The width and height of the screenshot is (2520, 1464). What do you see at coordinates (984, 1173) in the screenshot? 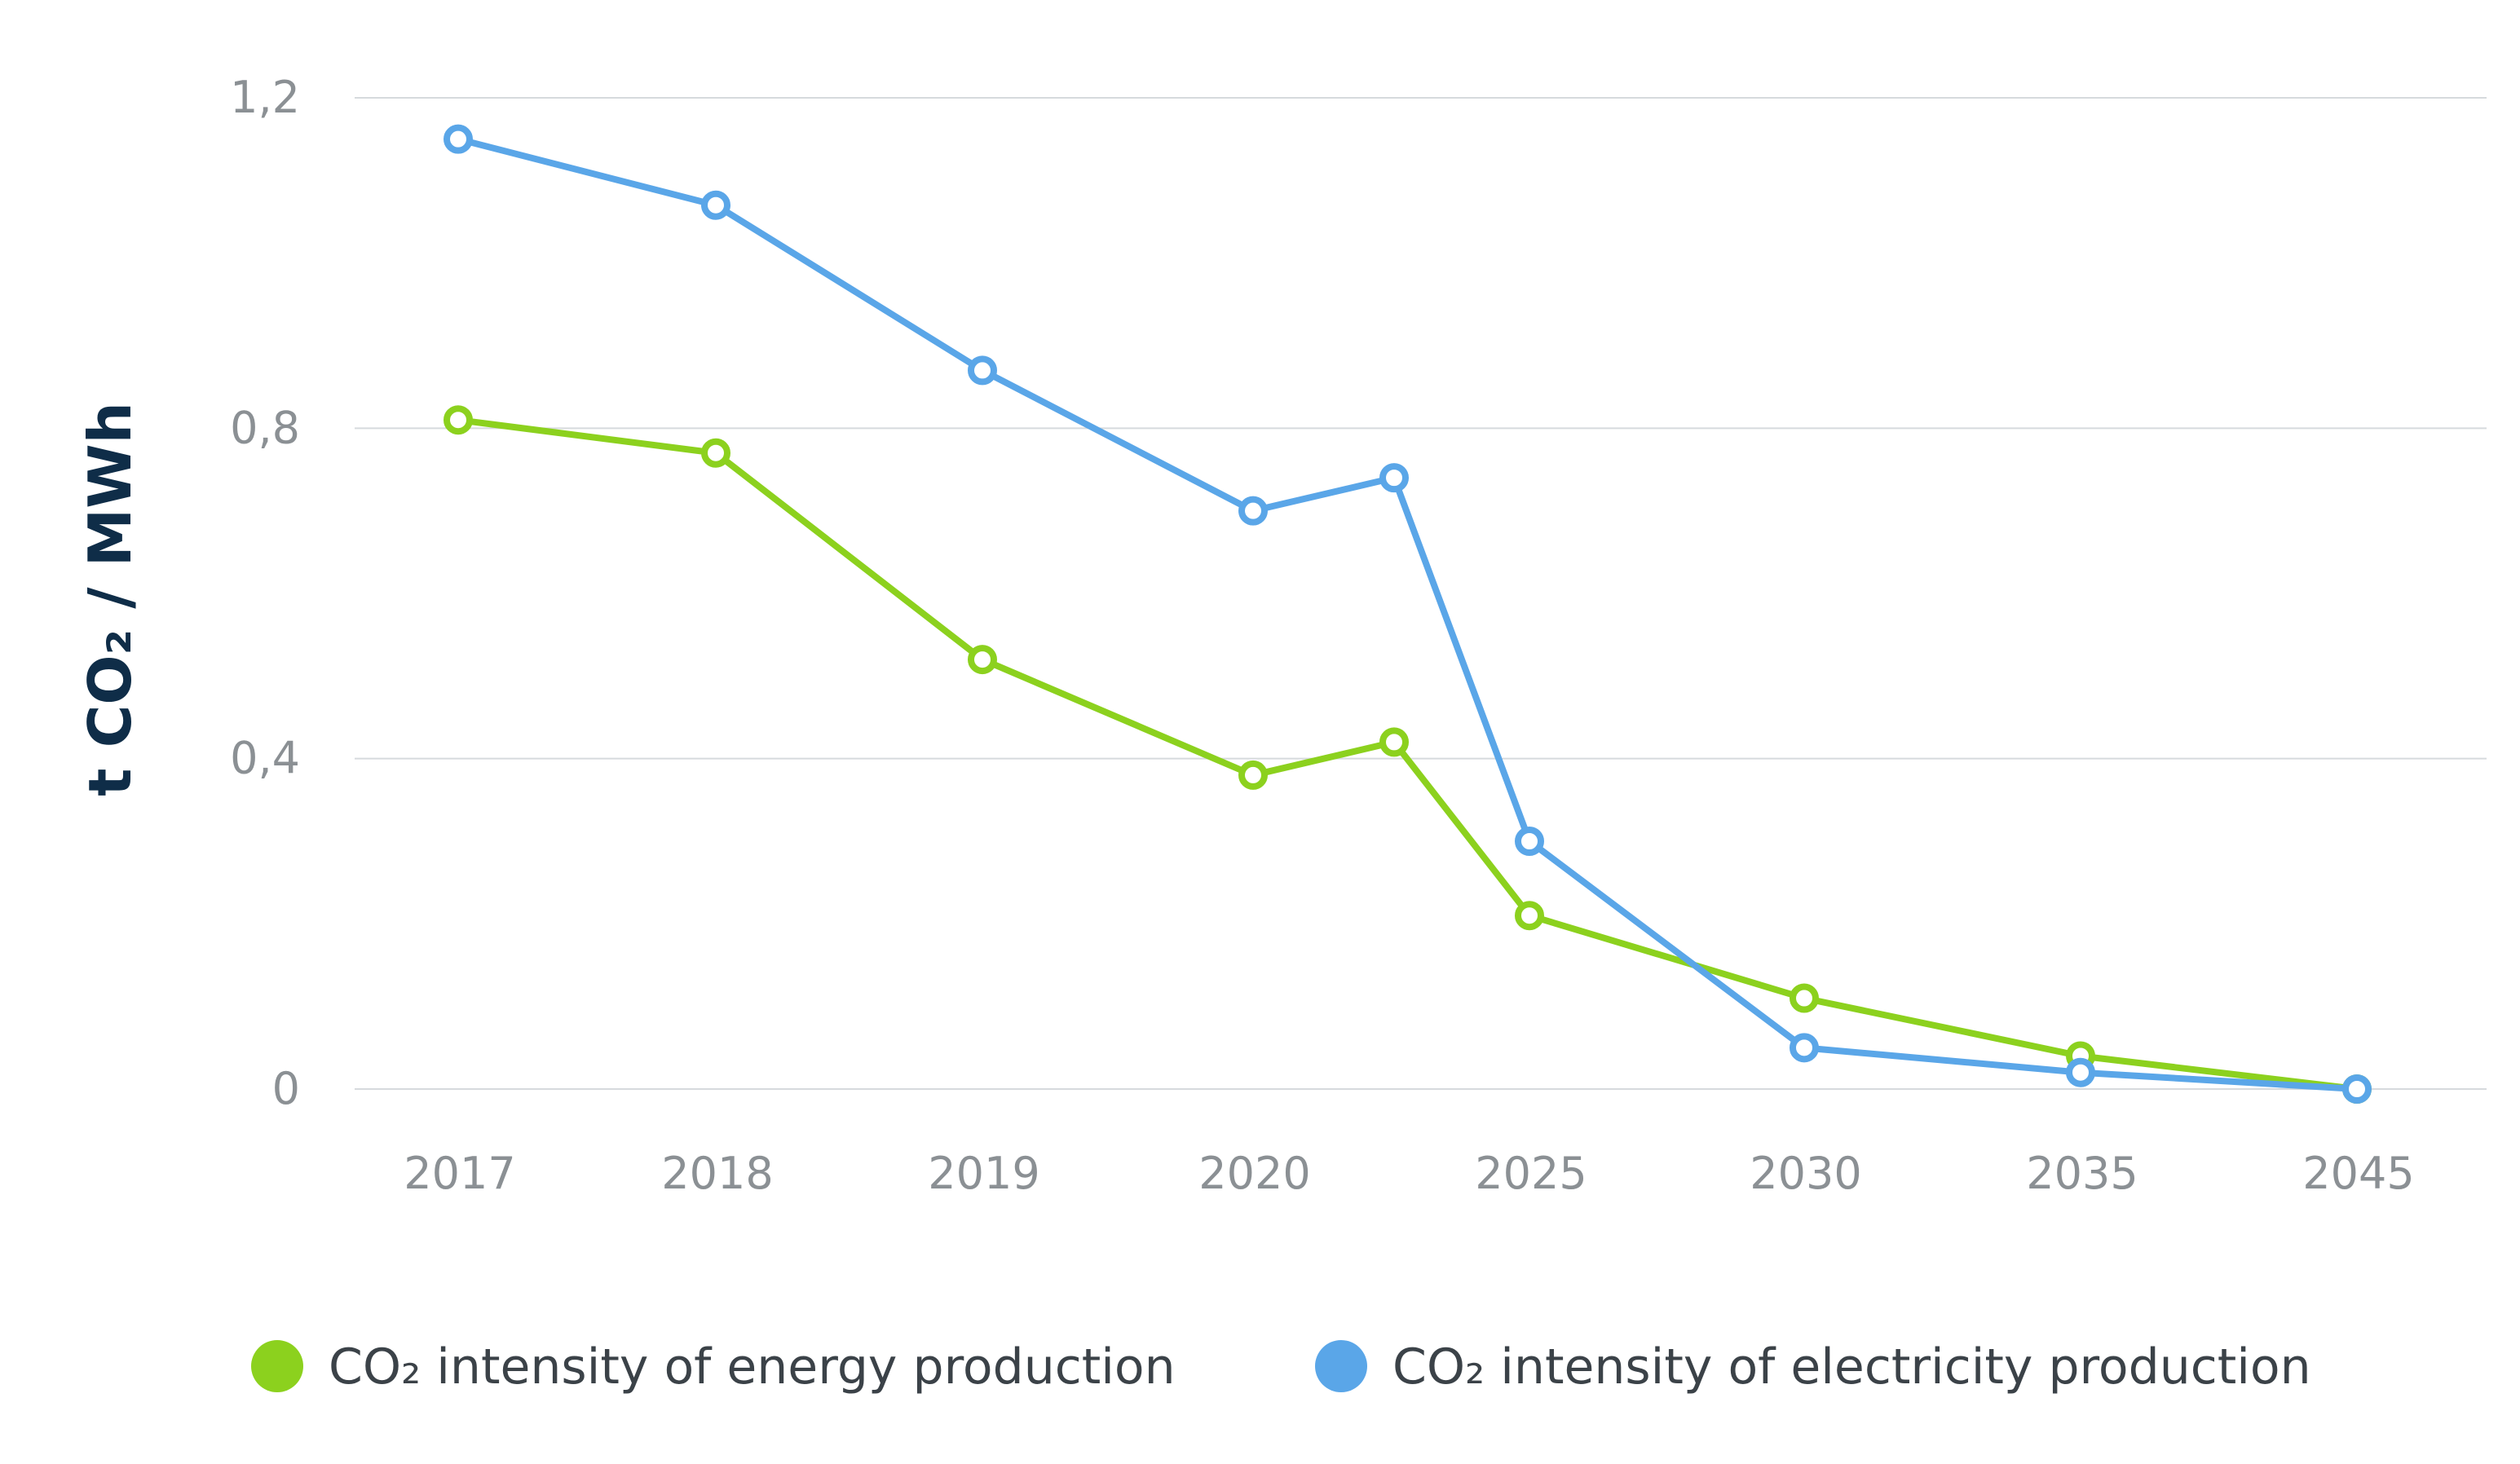
I see `x-tick-label: 2019` at bounding box center [984, 1173].